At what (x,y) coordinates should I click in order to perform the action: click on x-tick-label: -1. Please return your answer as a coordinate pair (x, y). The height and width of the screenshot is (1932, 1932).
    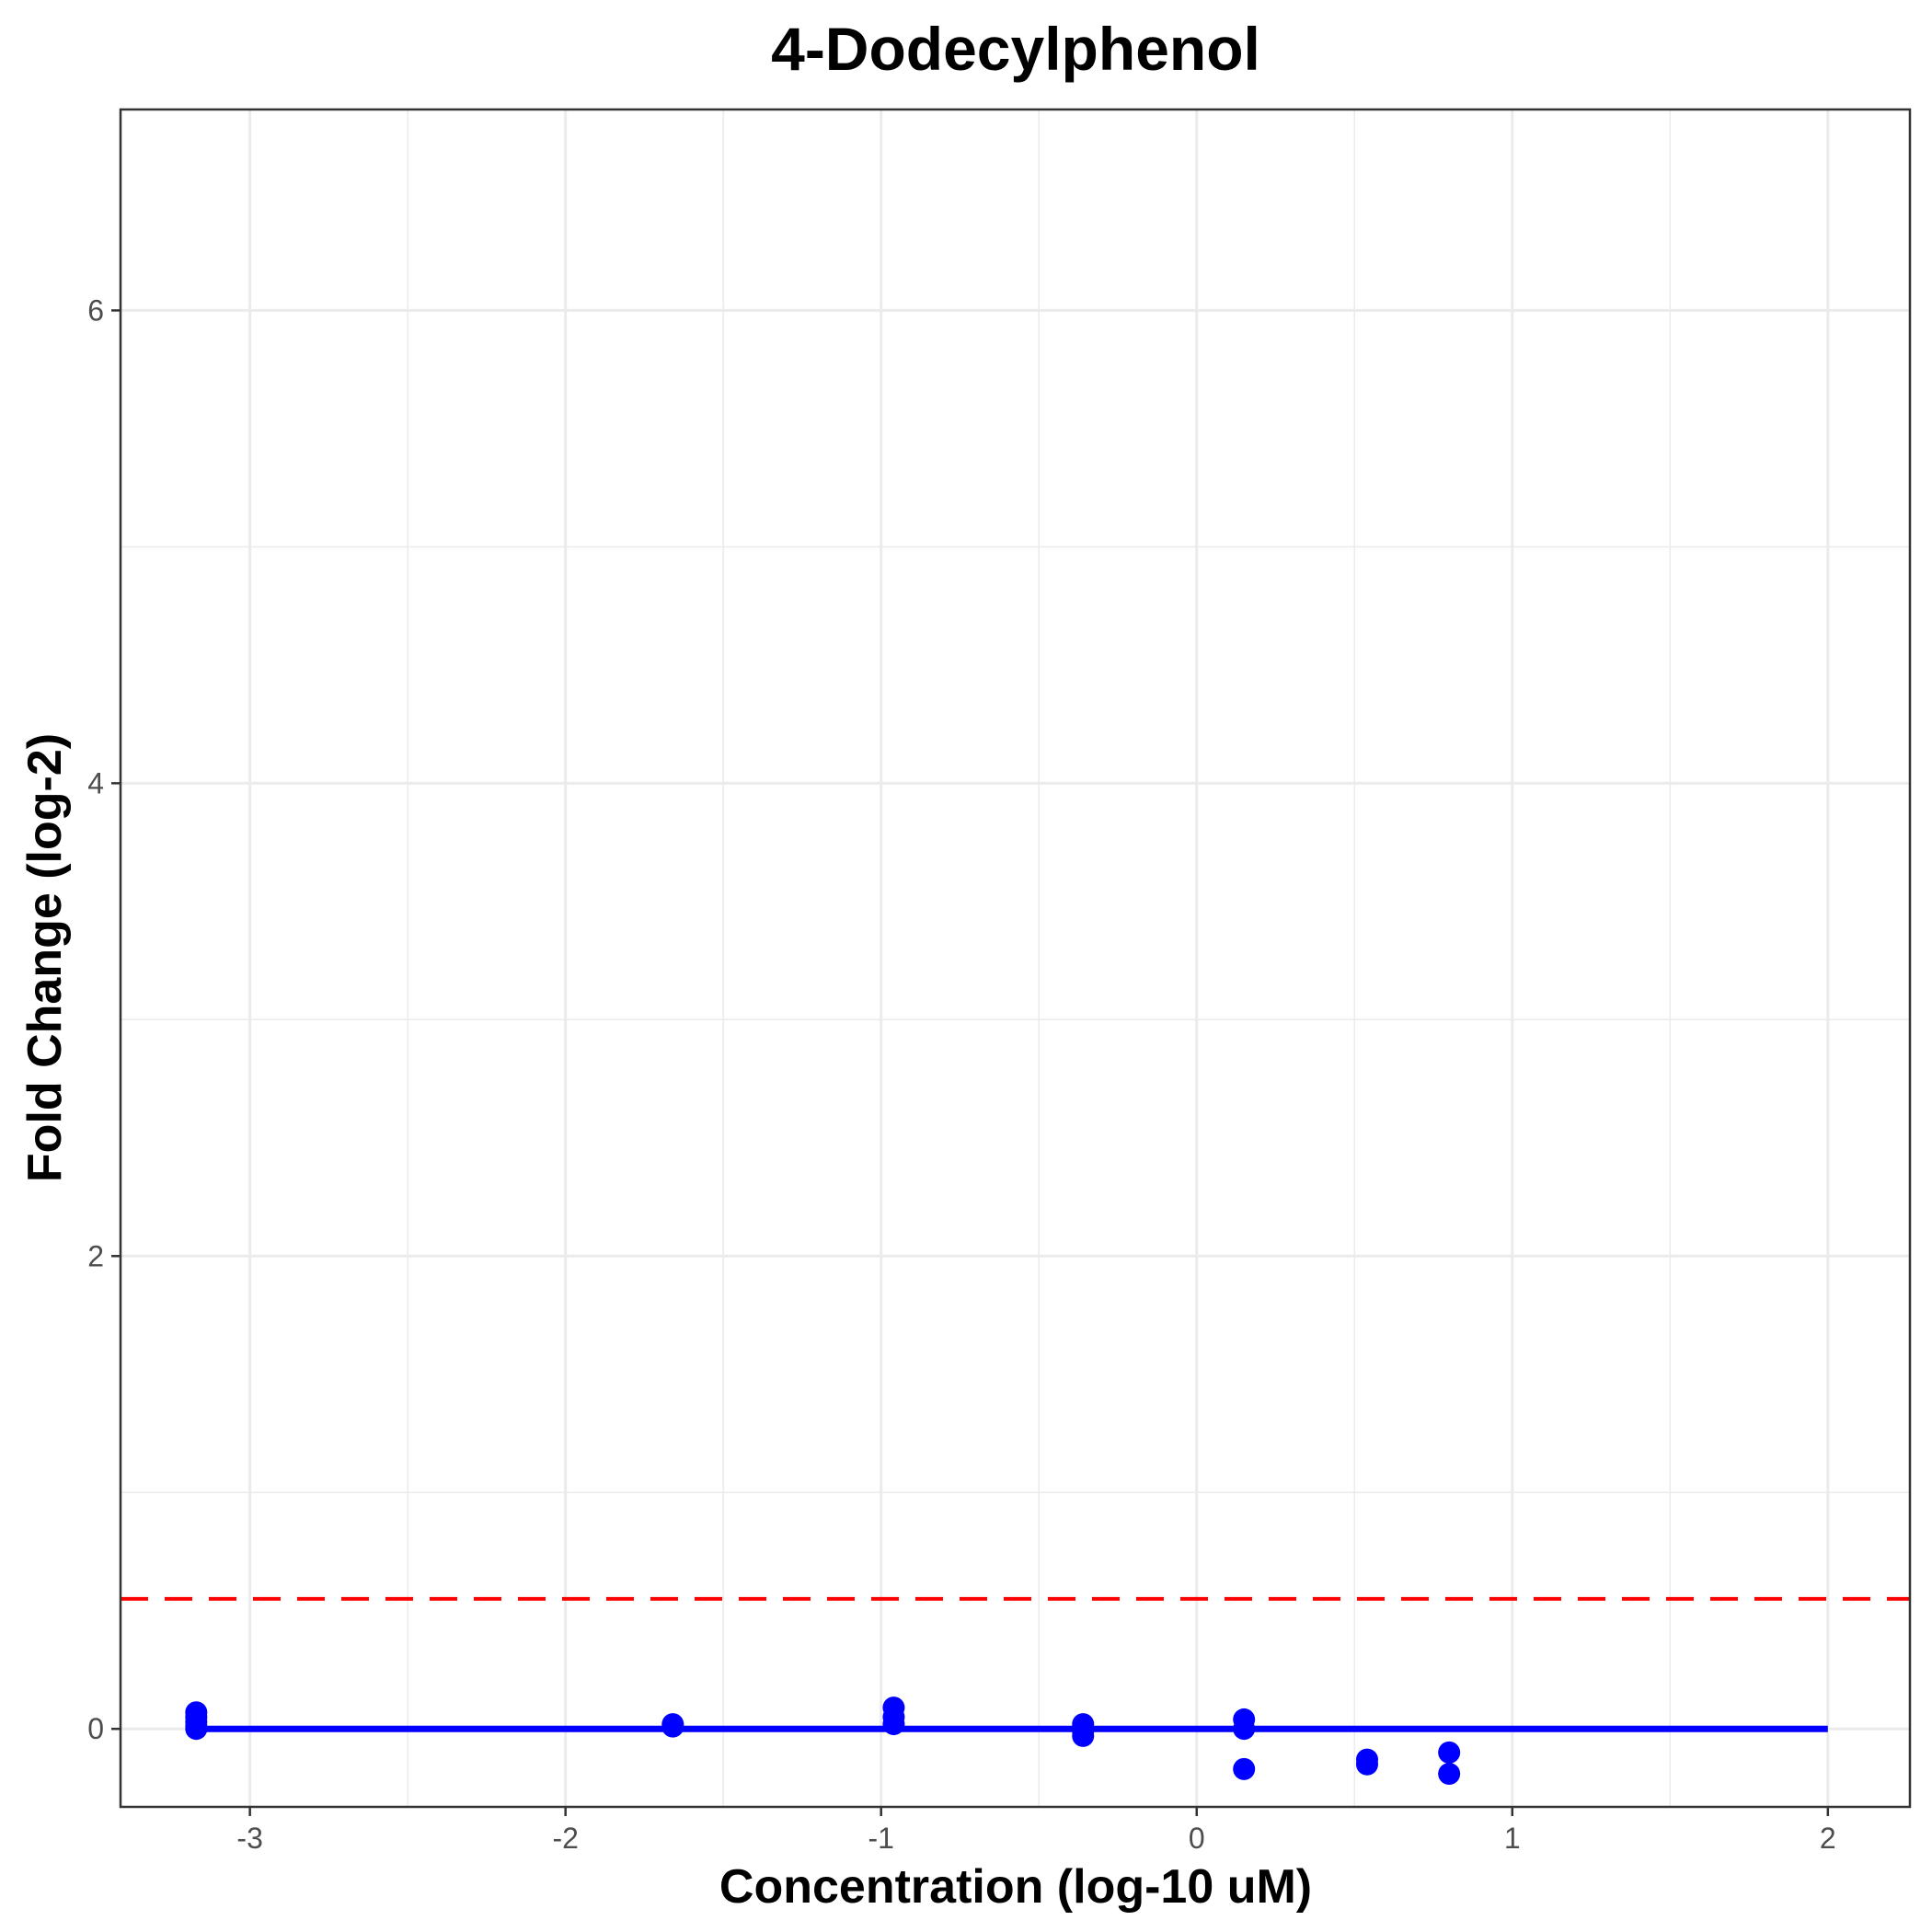
    Looking at the image, I should click on (880, 1838).